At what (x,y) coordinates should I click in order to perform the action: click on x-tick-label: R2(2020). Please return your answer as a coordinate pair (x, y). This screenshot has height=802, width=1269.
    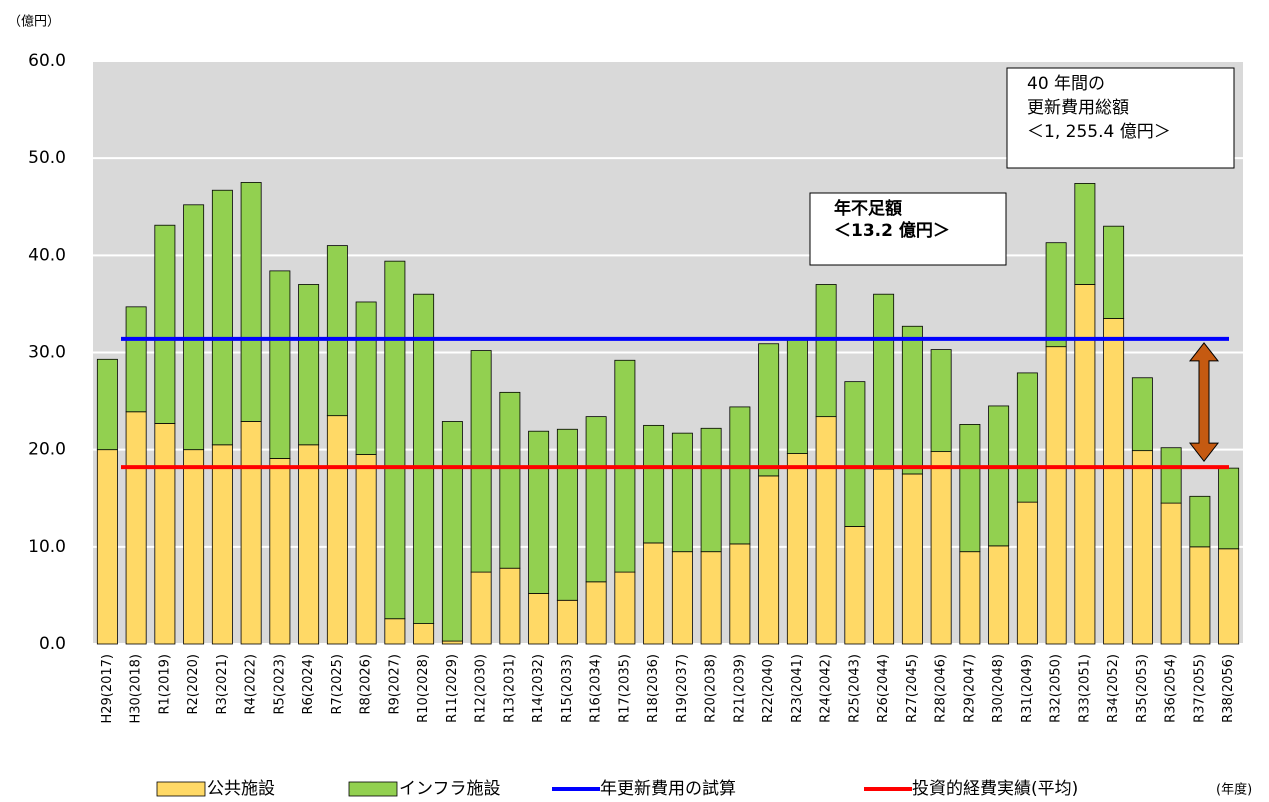
    Looking at the image, I should click on (193, 684).